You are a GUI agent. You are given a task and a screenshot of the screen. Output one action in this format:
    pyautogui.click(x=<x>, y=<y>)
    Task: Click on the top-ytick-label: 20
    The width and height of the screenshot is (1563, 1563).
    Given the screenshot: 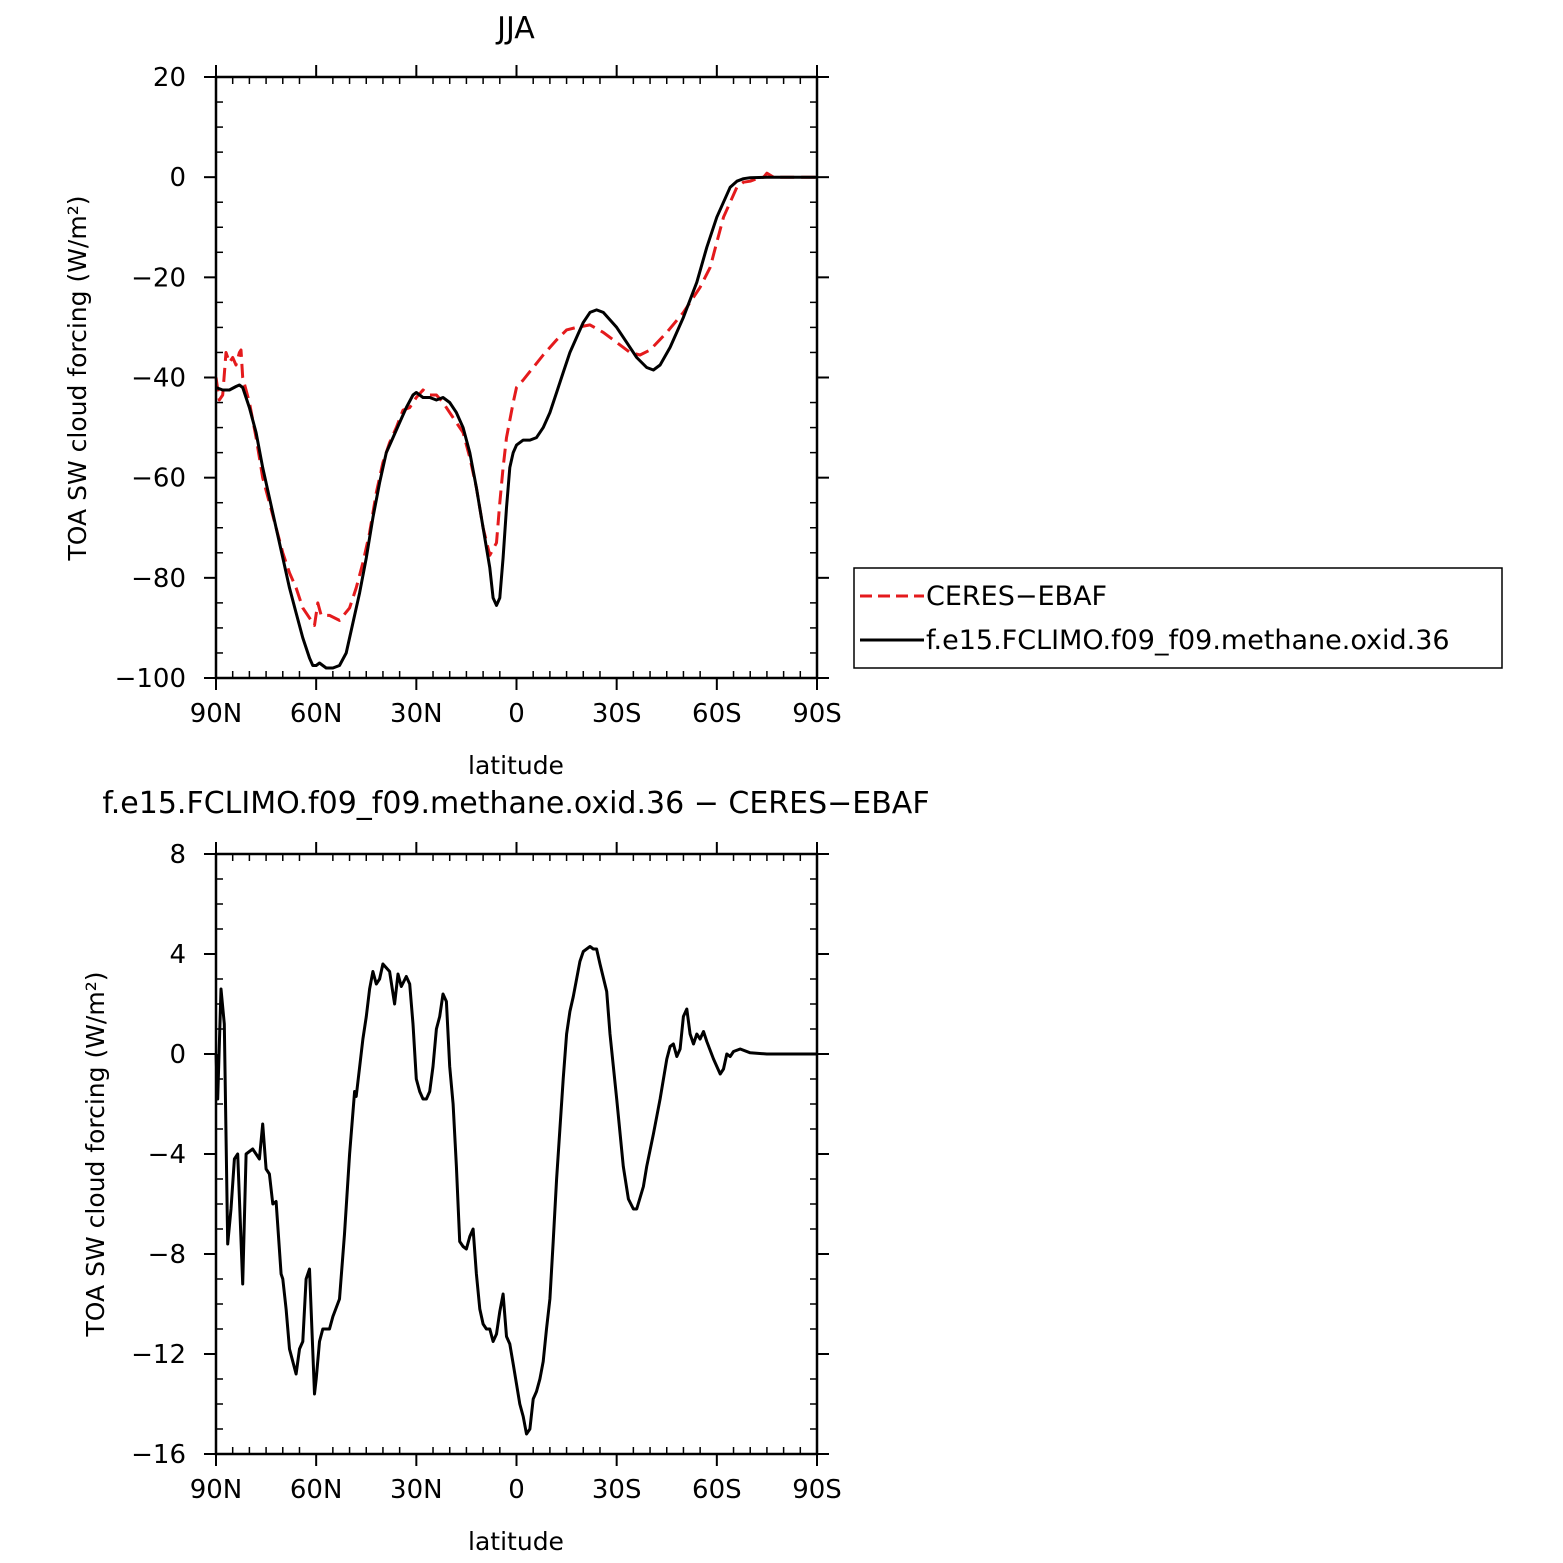 What is the action you would take?
    pyautogui.click(x=169, y=78)
    